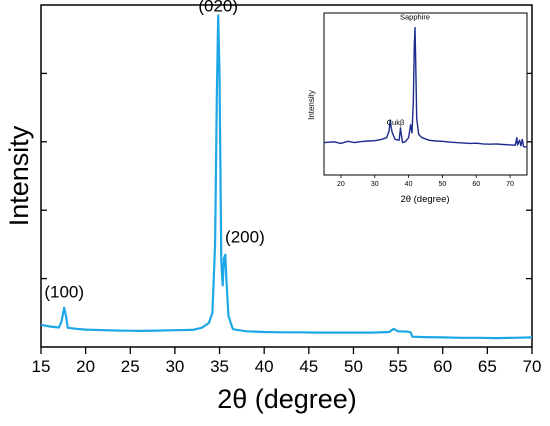 This screenshot has width=550, height=426. I want to click on main-y-axis-label: Intensity, so click(19, 175).